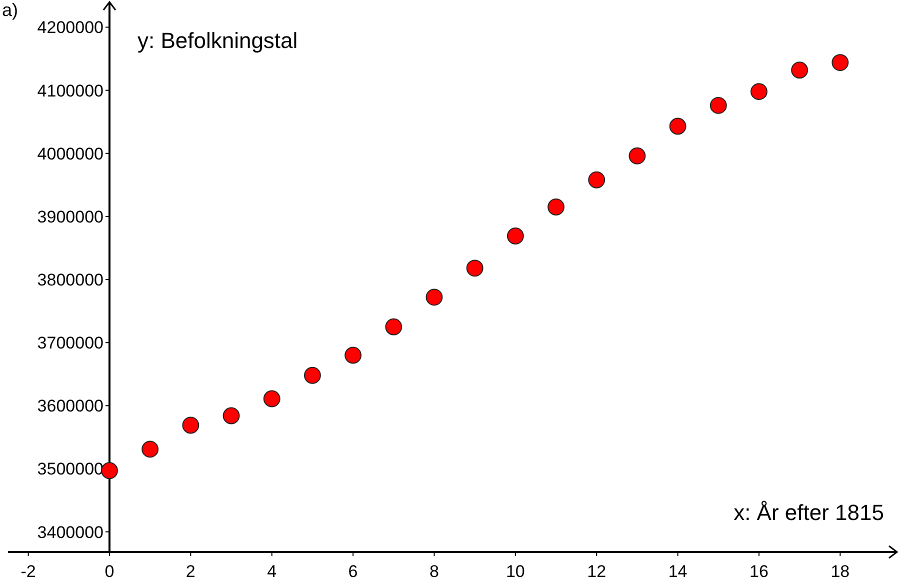 This screenshot has width=899, height=583. I want to click on x-tick-label: 8, so click(434, 571).